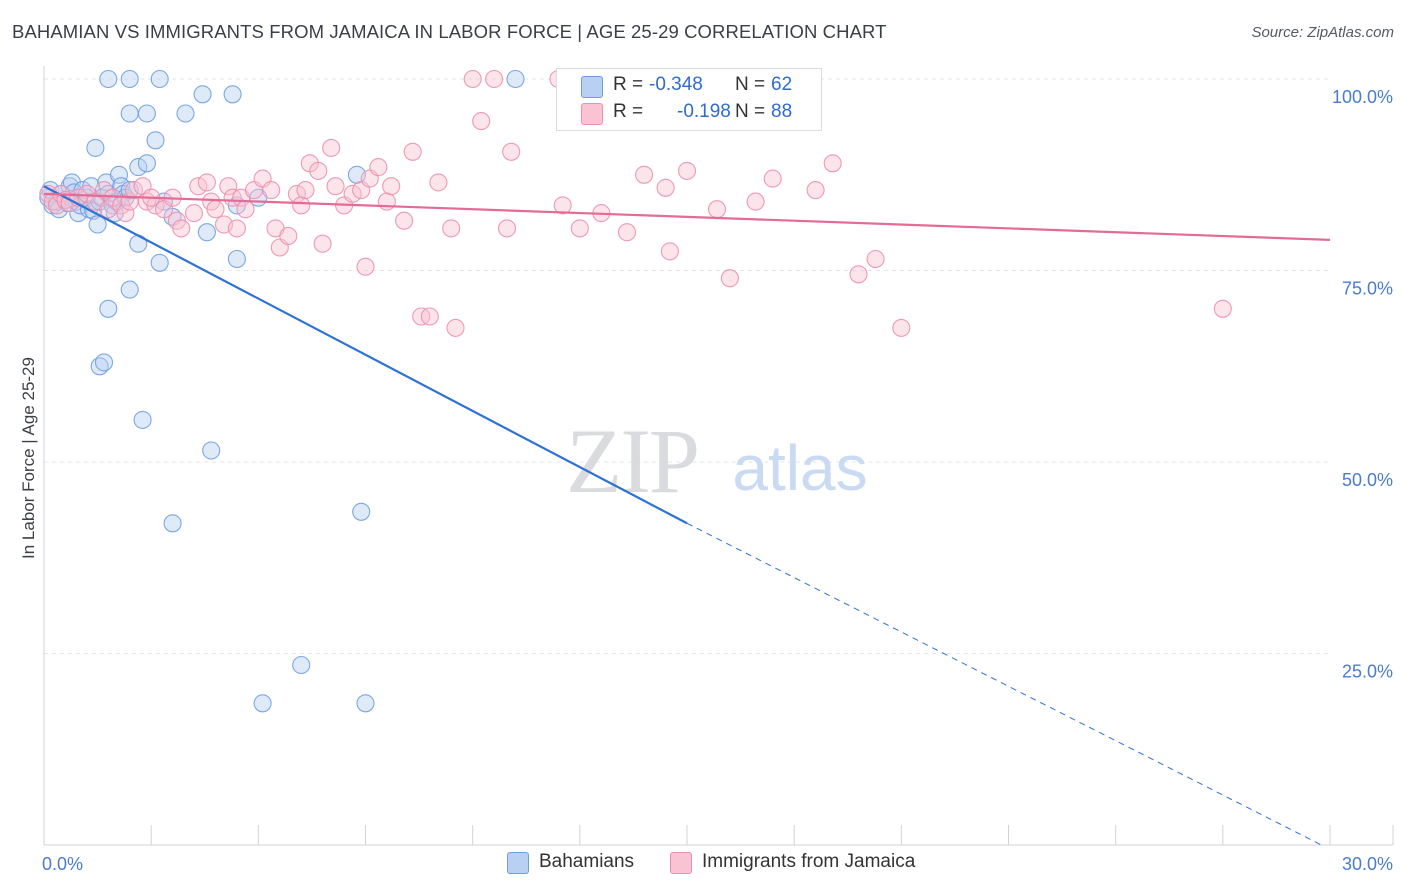  What do you see at coordinates (518, 863) in the screenshot?
I see `bottom-swatch-bahamians` at bounding box center [518, 863].